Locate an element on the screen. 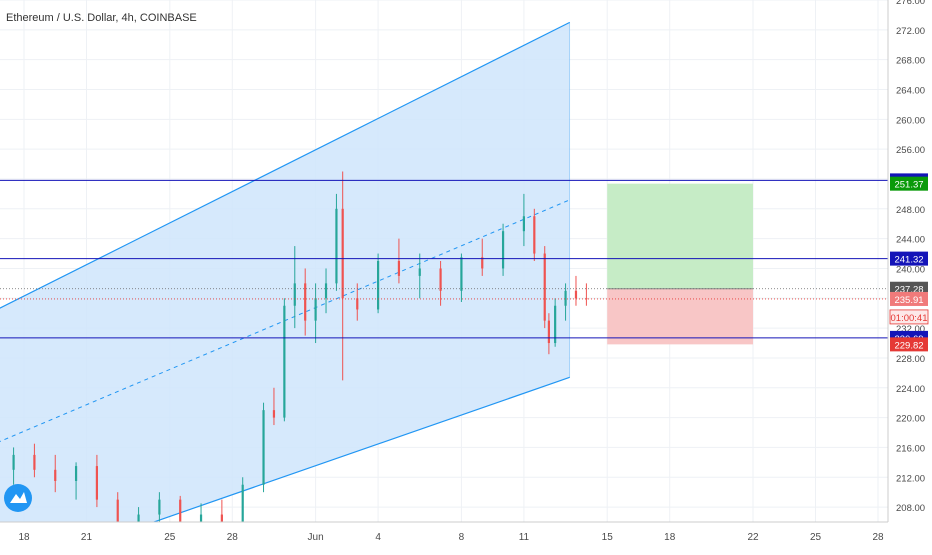 The width and height of the screenshot is (932, 555). time-tick-label: 8 is located at coordinates (462, 537).